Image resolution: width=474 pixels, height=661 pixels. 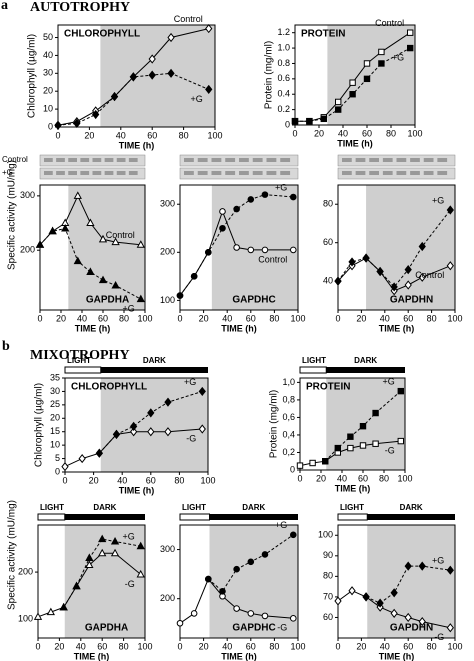 What do you see at coordinates (288, 417) in the screenshot?
I see `y-tick-label: 0,6` at bounding box center [288, 417].